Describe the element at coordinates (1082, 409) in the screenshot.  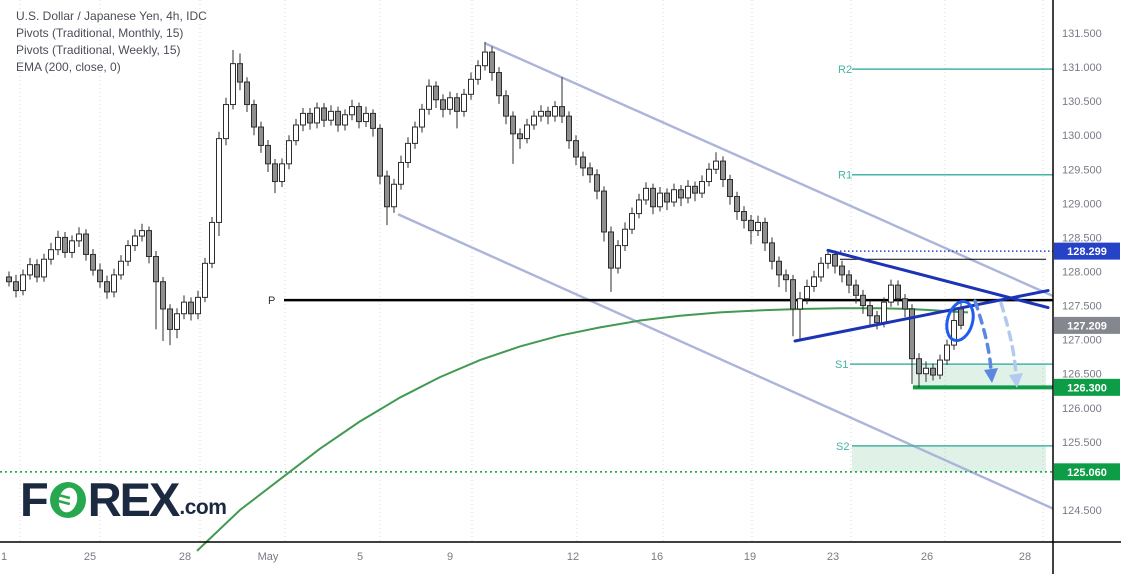
I see `price-tick-label: 126.000` at that location.